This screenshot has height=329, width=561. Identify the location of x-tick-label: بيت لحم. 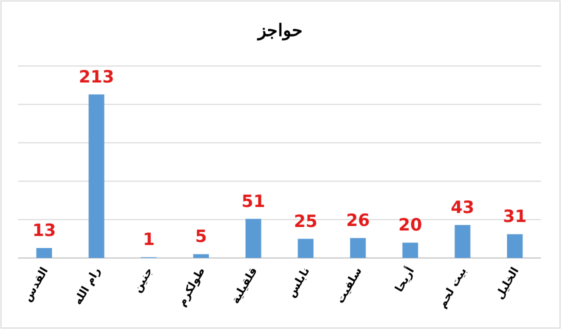
(453, 287).